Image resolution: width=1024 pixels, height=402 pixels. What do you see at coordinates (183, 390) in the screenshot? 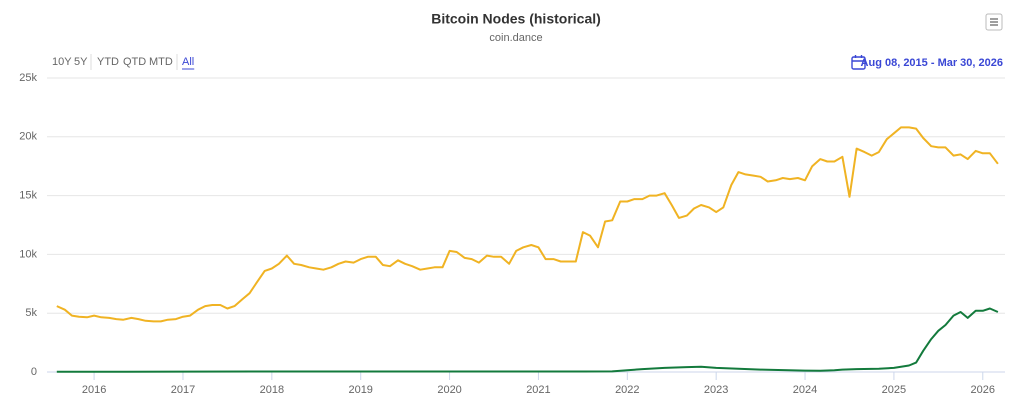
I see `x-tick-label: 2017` at bounding box center [183, 390].